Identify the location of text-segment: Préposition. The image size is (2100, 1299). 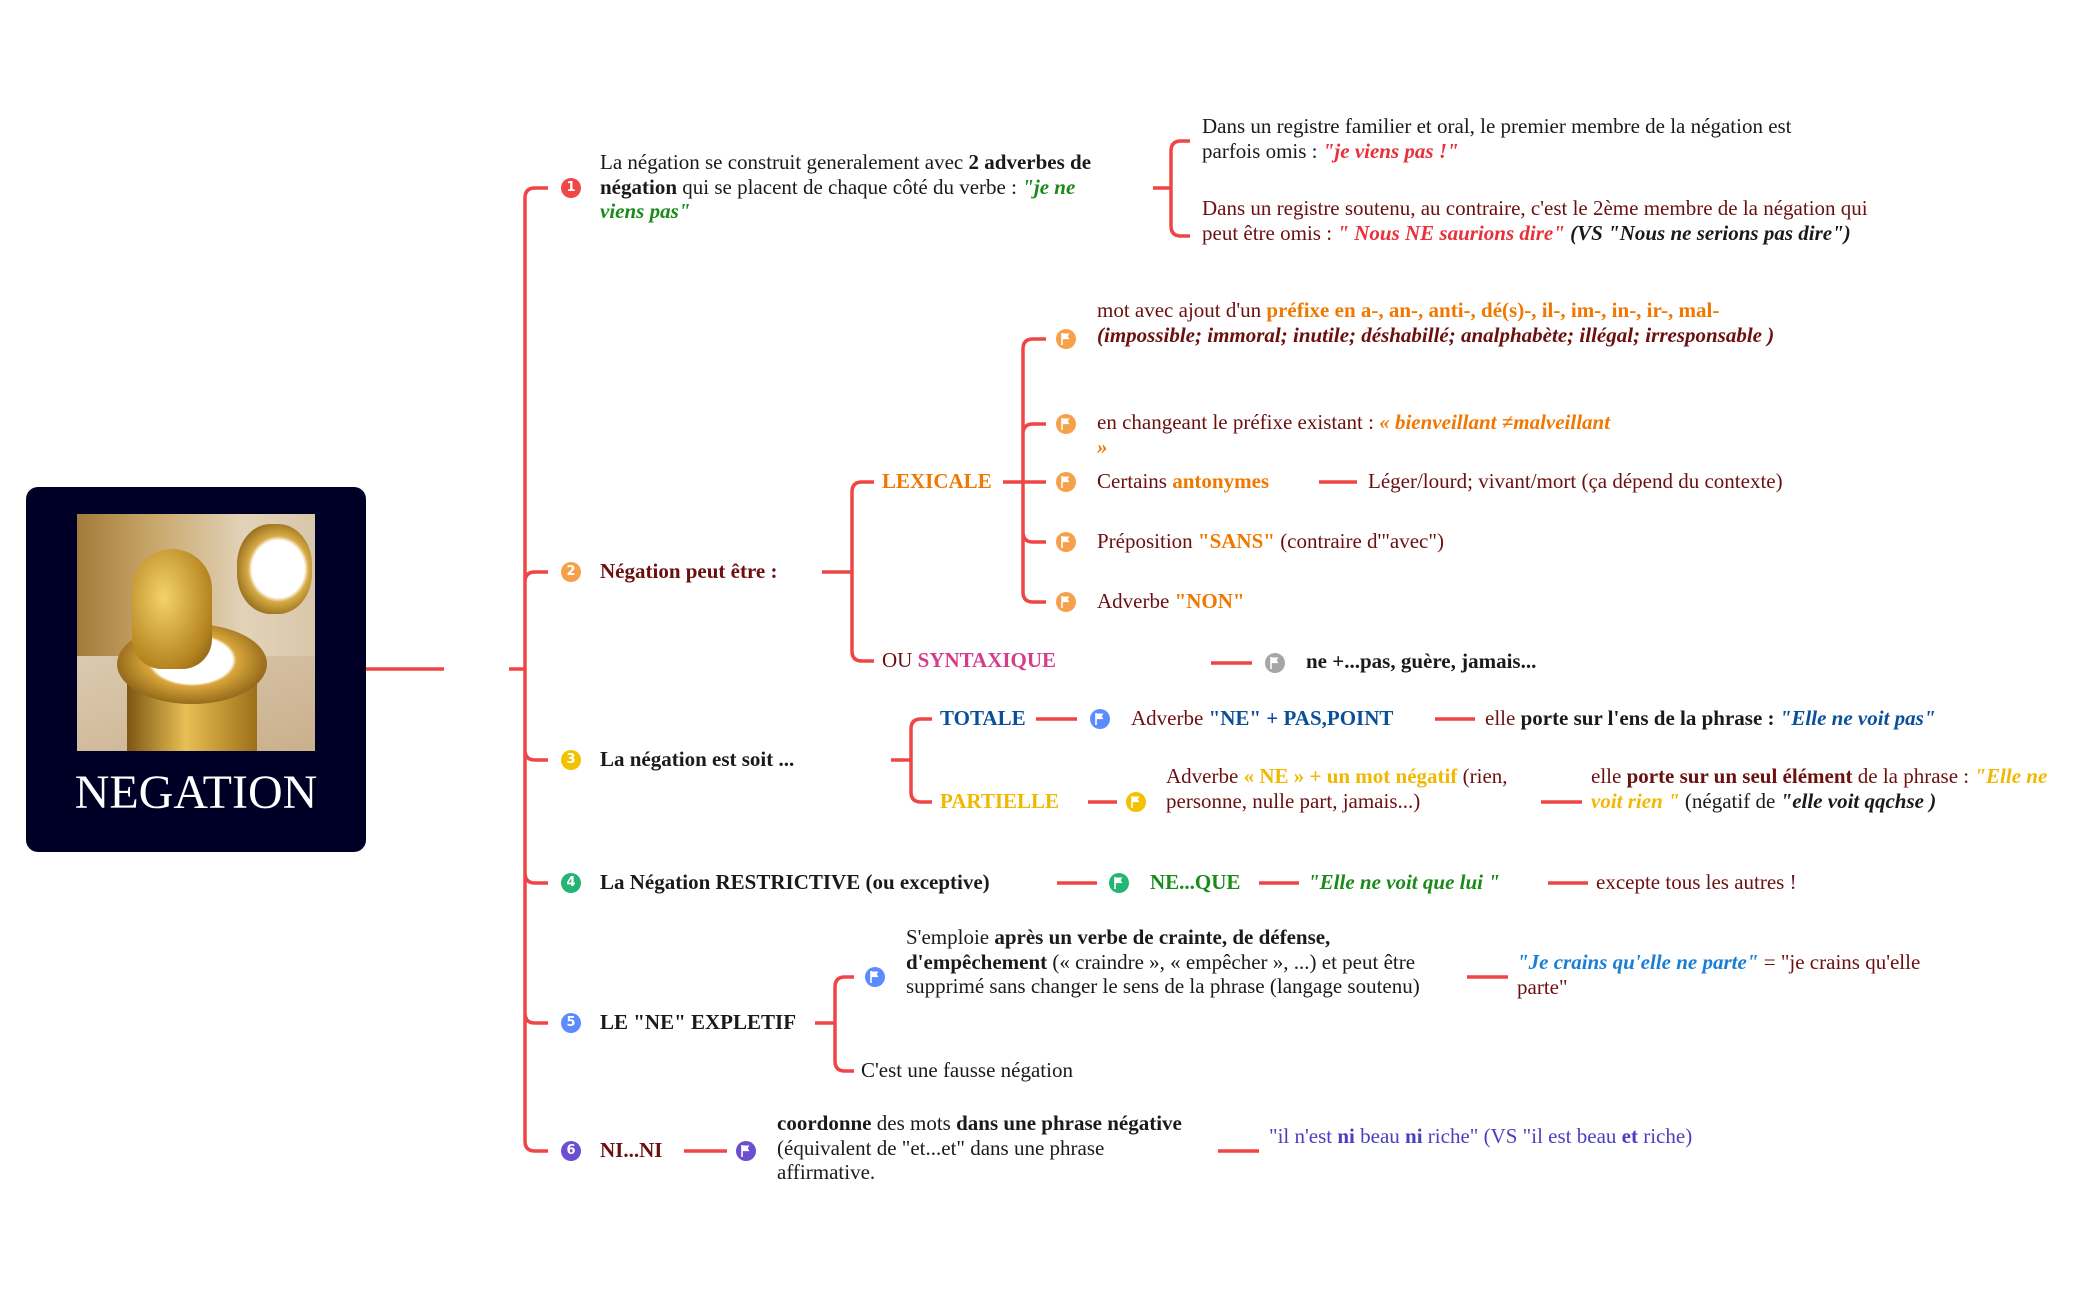
(1147, 541).